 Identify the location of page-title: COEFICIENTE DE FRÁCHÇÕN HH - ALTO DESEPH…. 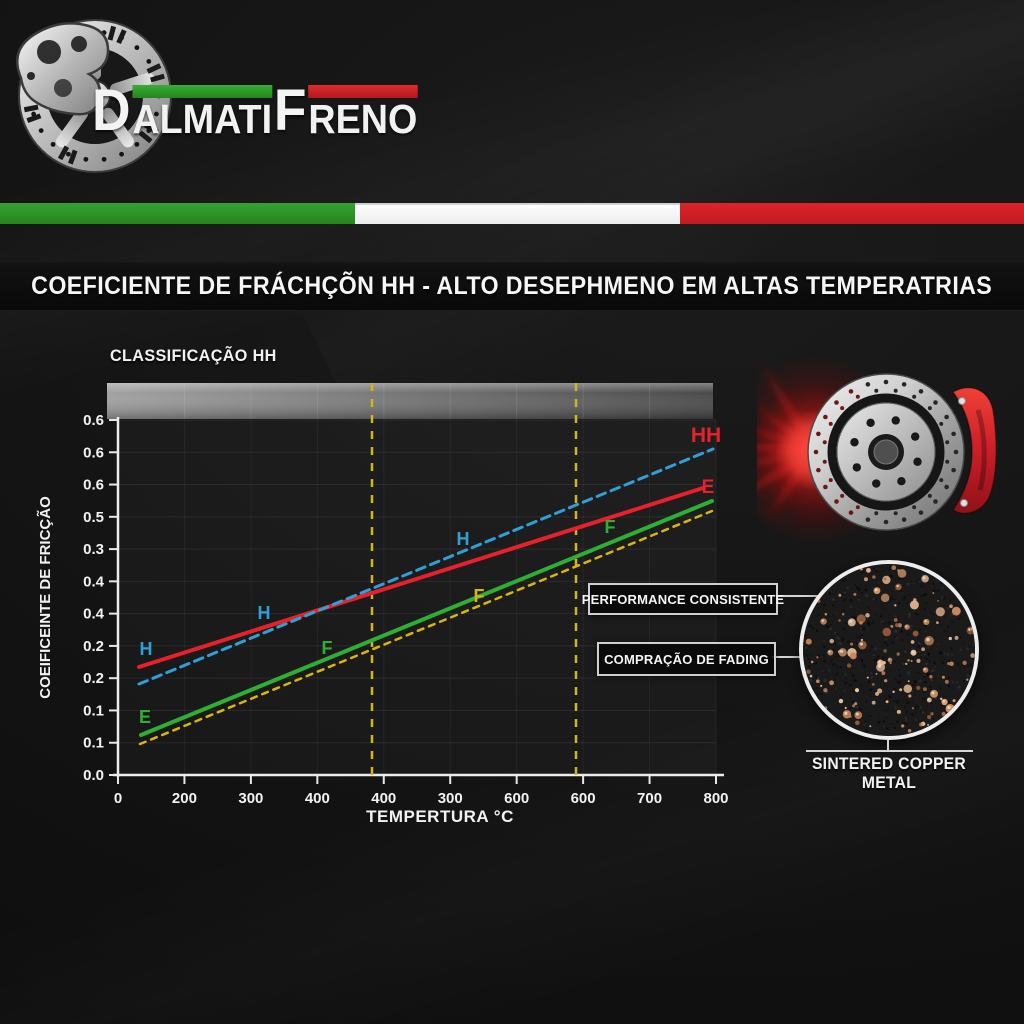
(512, 286).